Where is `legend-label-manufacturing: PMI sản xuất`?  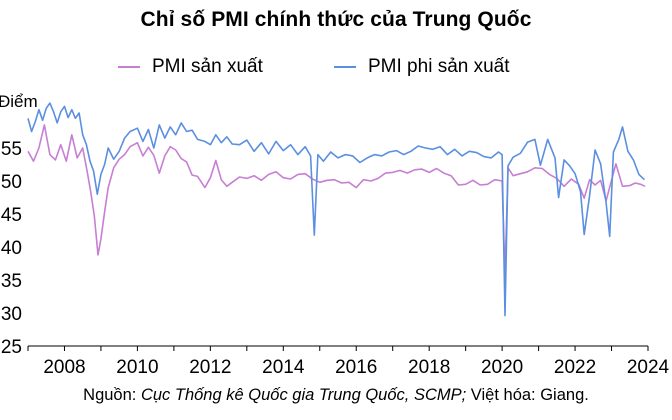
legend-label-manufacturing: PMI sản xuất is located at coordinates (207, 66).